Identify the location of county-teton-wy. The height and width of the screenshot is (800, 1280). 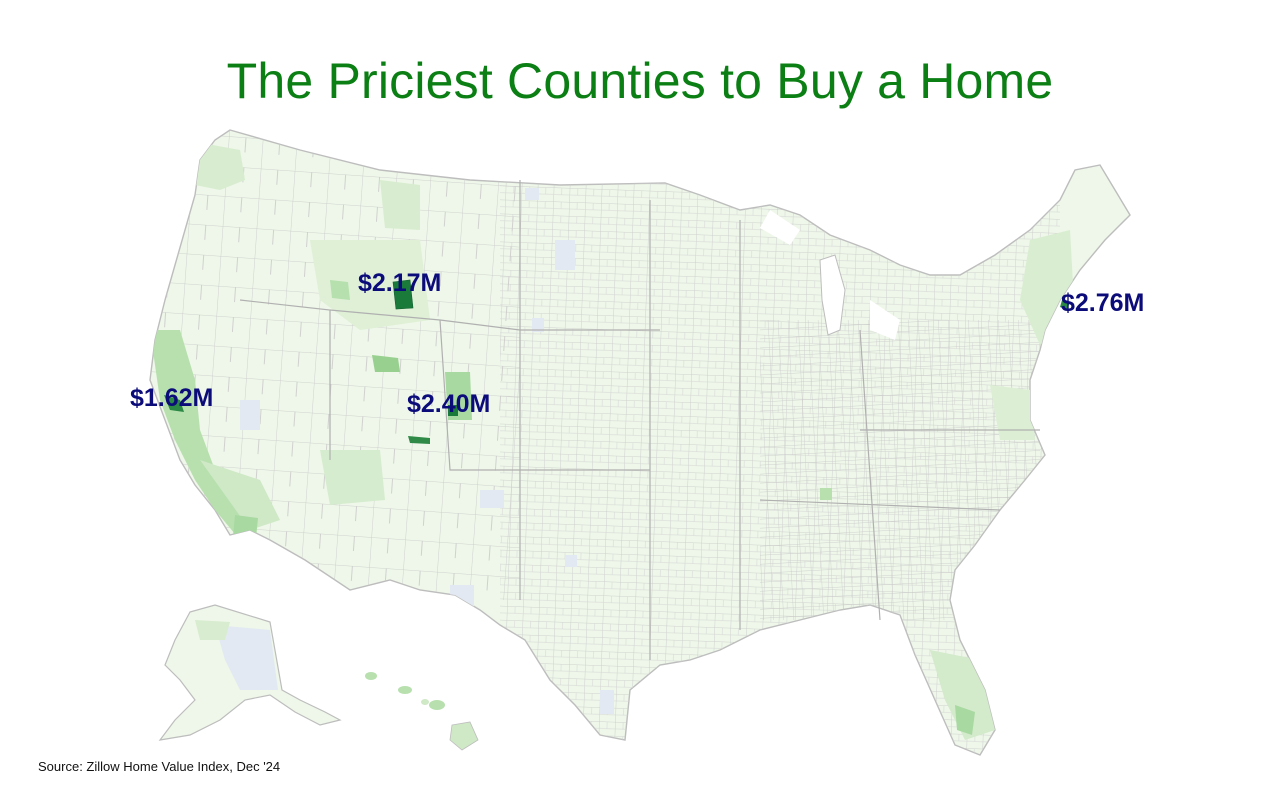
(403, 294).